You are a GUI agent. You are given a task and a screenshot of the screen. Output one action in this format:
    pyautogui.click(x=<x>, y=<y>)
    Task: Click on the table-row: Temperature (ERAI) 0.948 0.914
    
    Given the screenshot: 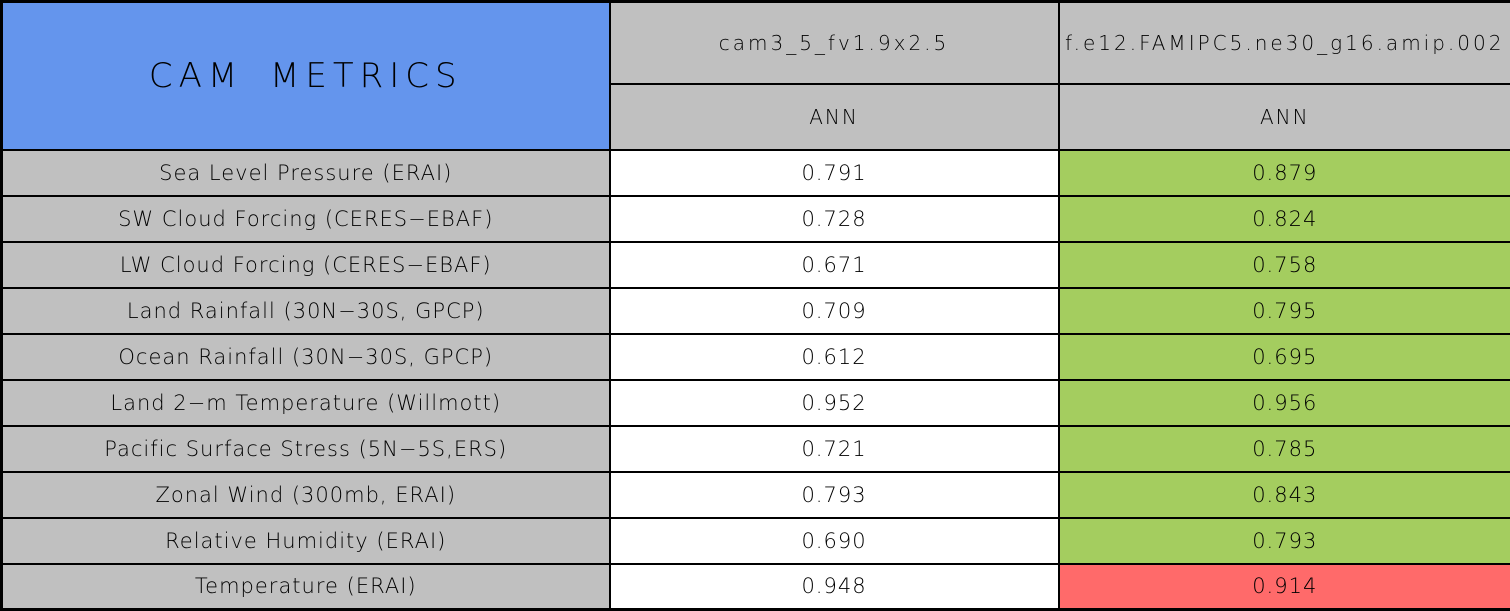 What is the action you would take?
    pyautogui.click(x=755, y=586)
    